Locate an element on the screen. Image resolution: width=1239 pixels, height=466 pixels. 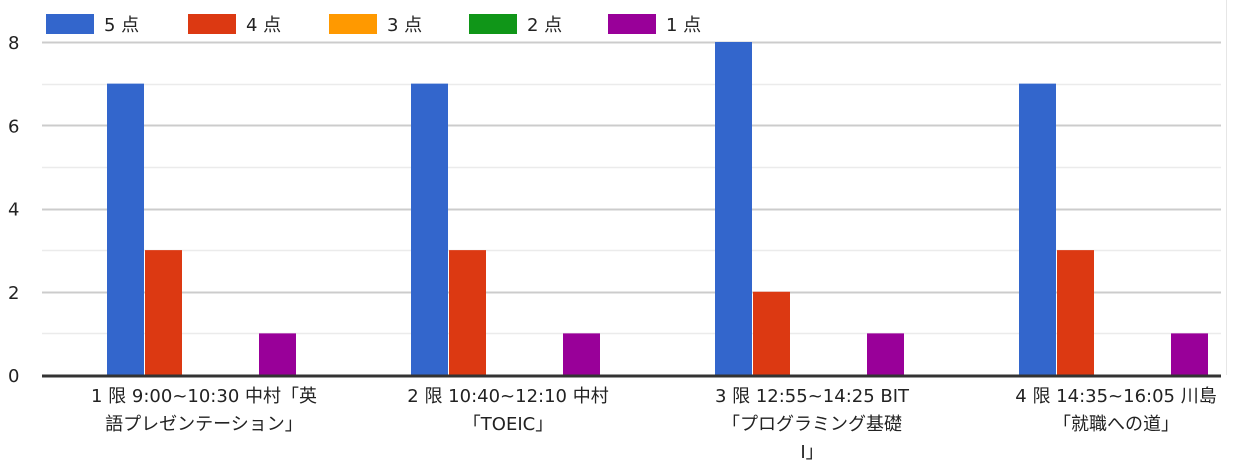
y-tick-label: 4 is located at coordinates (13, 210).